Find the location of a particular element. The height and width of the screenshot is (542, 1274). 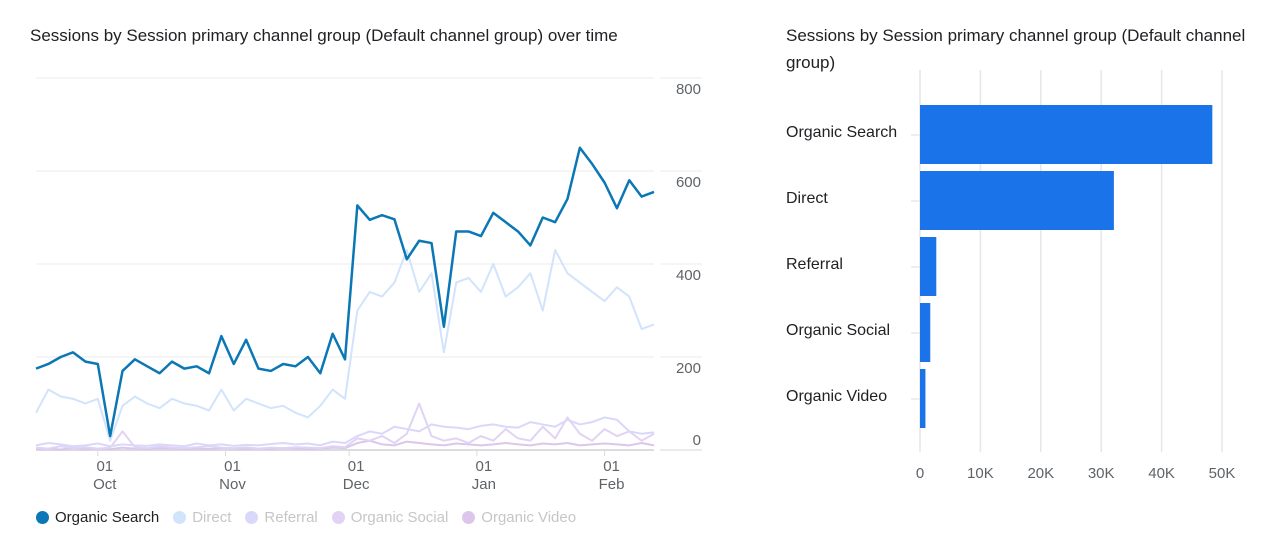

bar-category-label: Referral is located at coordinates (814, 264).